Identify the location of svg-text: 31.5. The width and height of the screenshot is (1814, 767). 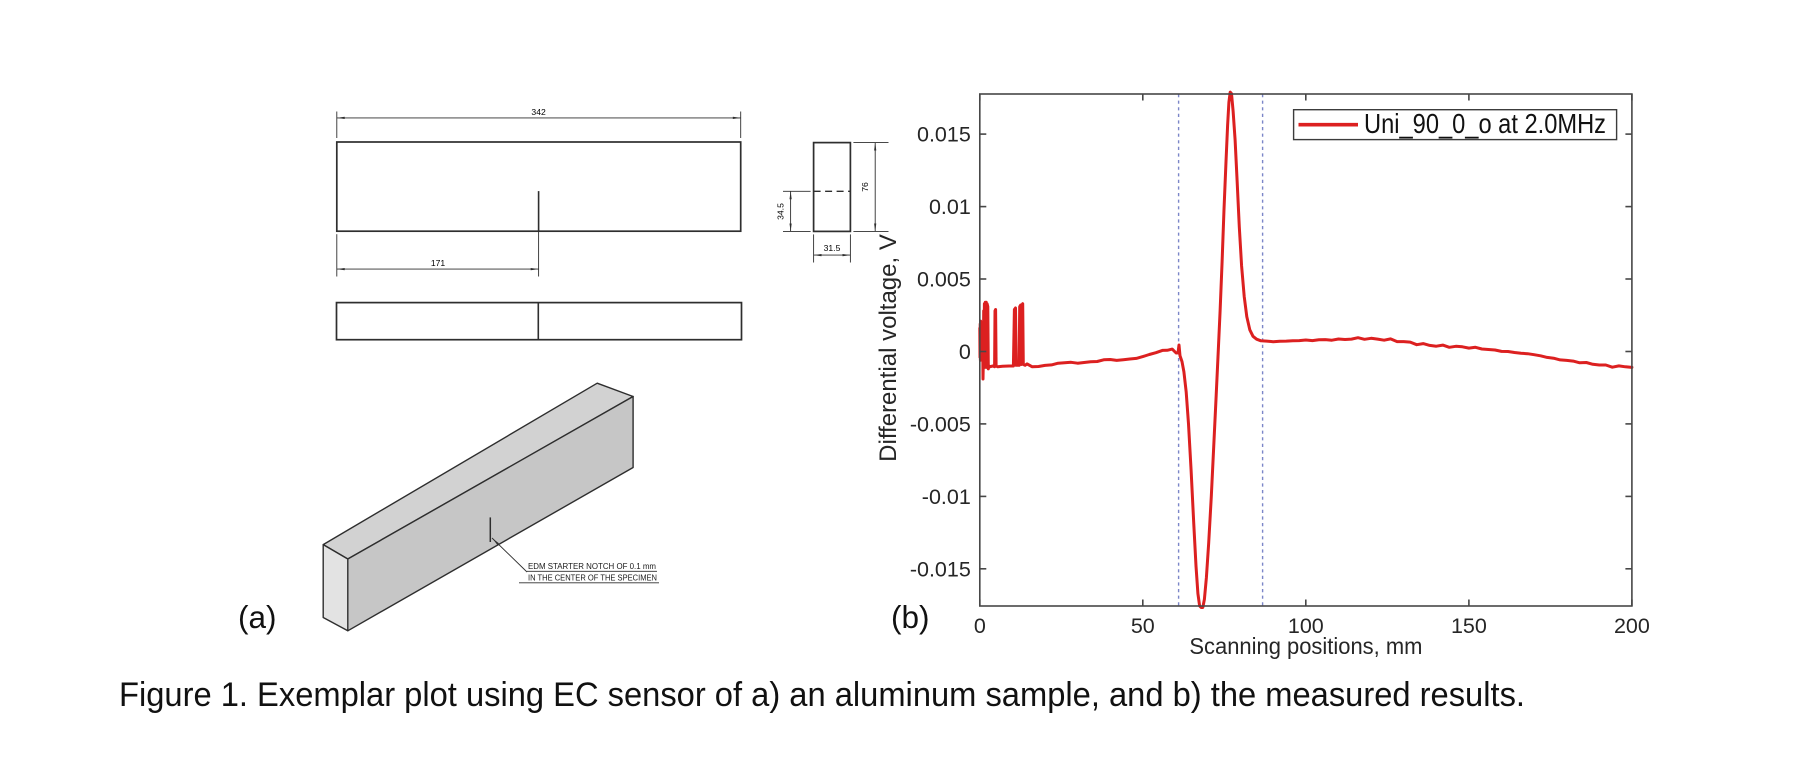
(832, 248).